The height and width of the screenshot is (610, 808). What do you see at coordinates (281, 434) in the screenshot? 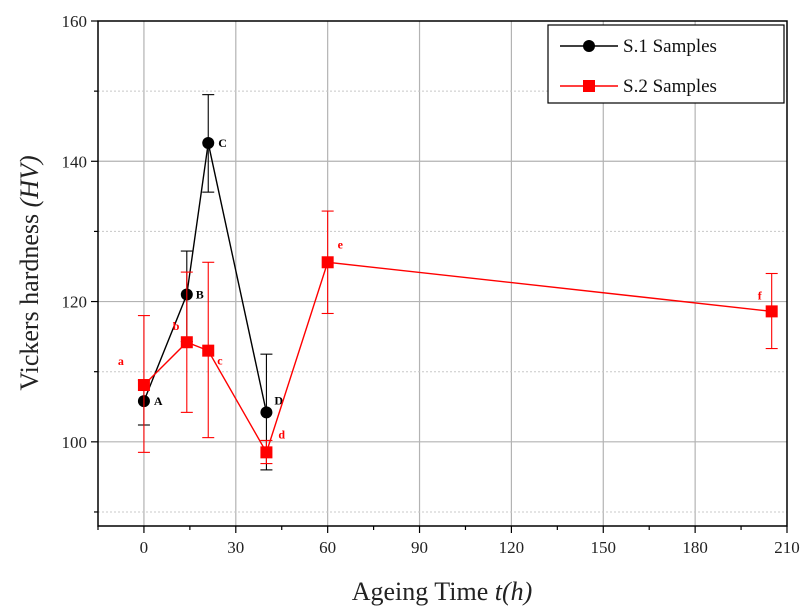
I see `point-label: d` at bounding box center [281, 434].